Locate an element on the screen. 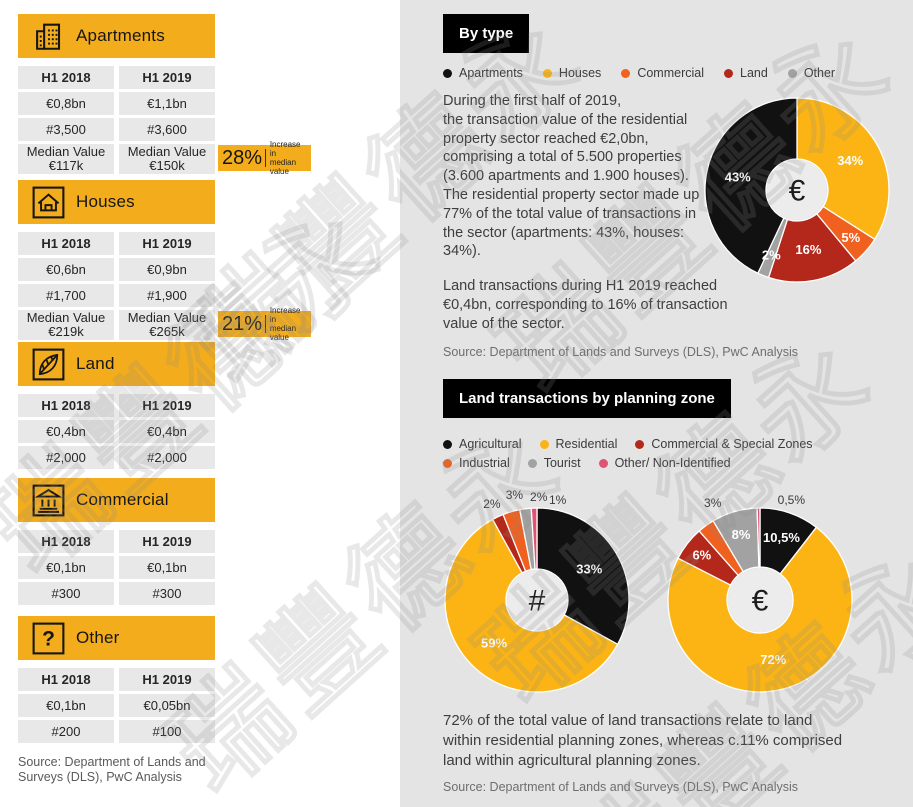  table-cell: #1,700 is located at coordinates (66, 295).